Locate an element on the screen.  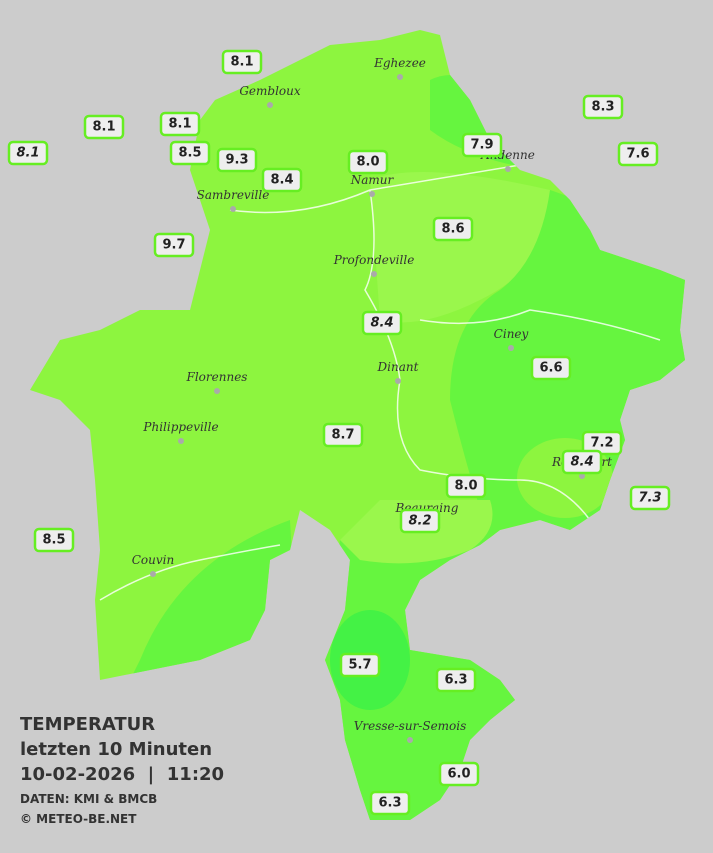
station-value: 5.7 is located at coordinates (359, 665).